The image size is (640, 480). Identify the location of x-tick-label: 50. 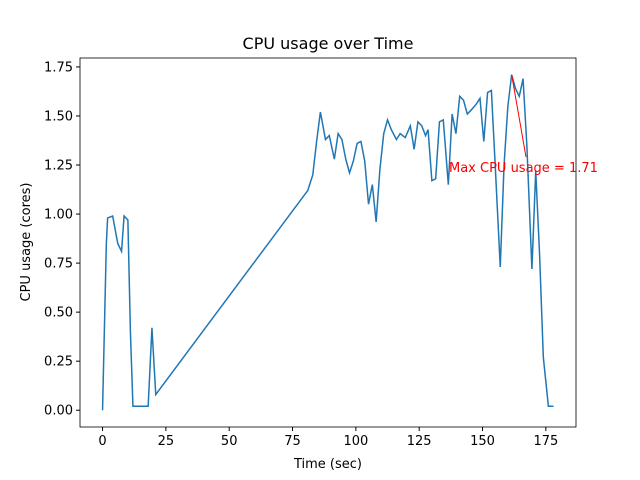
(229, 441).